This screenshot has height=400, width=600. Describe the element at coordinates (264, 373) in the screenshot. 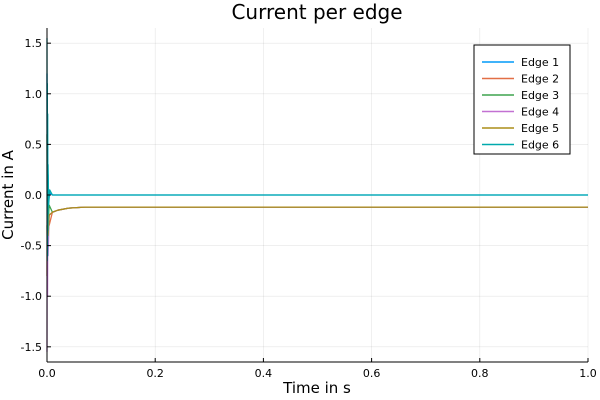

I see `x-tick-label: 0.4` at that location.